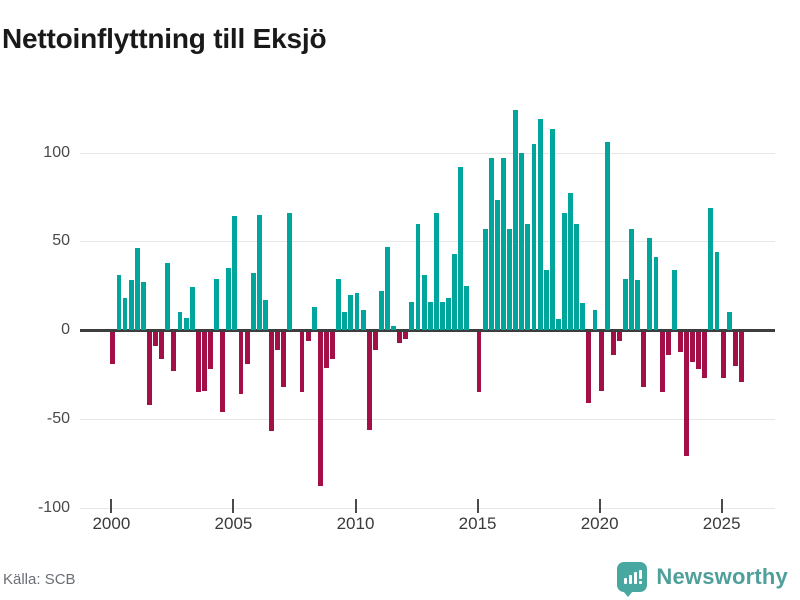 The image size is (800, 600). Describe the element at coordinates (477, 523) in the screenshot. I see `x-axis-label-2015: 2015` at that location.